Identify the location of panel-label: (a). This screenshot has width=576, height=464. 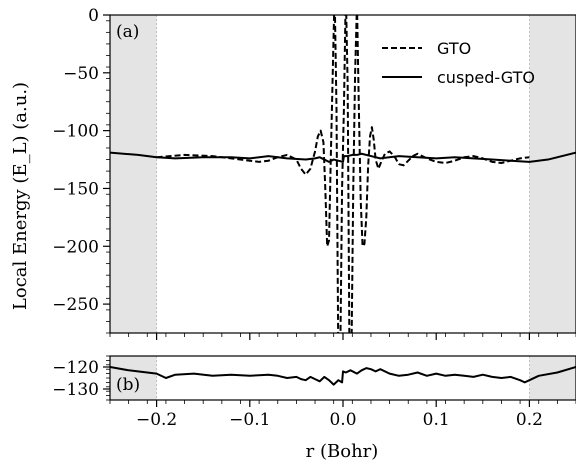
(127, 32).